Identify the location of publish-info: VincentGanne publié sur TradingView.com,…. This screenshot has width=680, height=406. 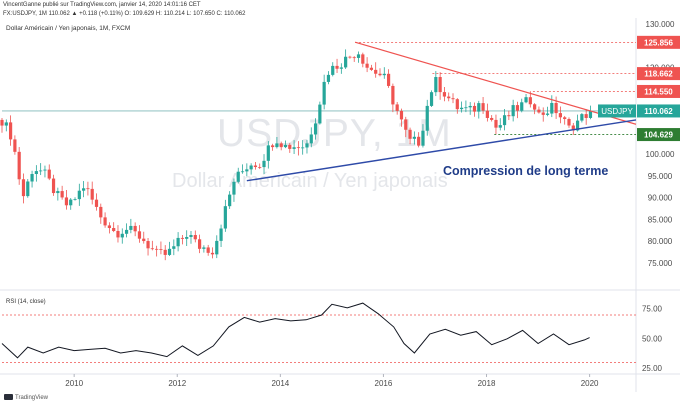
(102, 5).